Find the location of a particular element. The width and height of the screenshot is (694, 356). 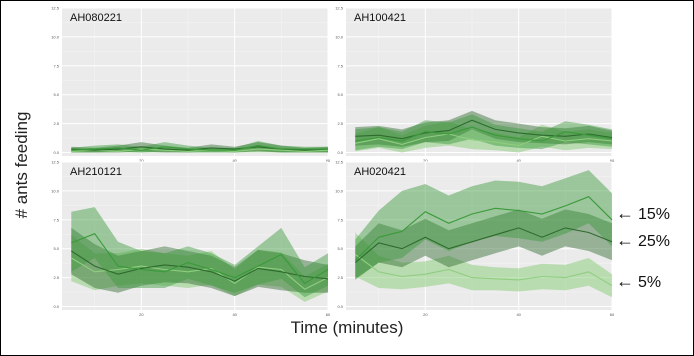

x-axis-label: Time (minutes) is located at coordinates (347, 327).